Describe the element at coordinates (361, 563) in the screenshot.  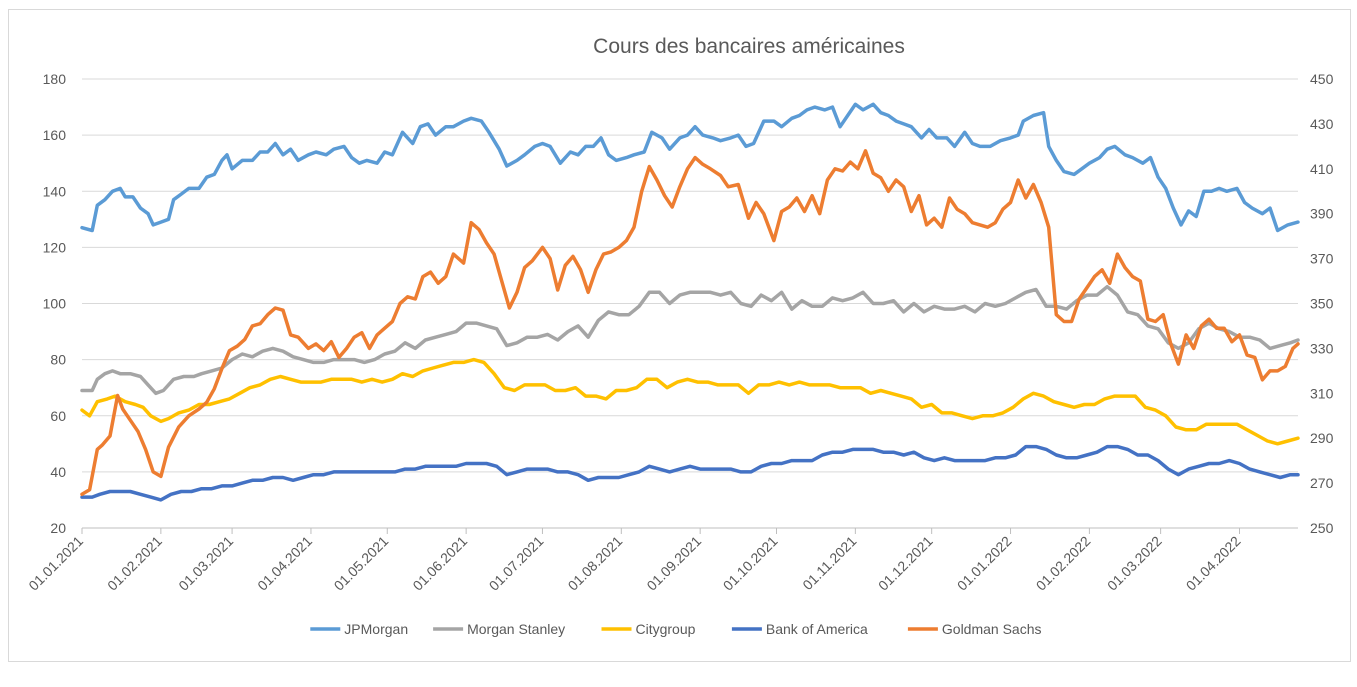
I see `x-tick-label: 01.05.2021` at that location.